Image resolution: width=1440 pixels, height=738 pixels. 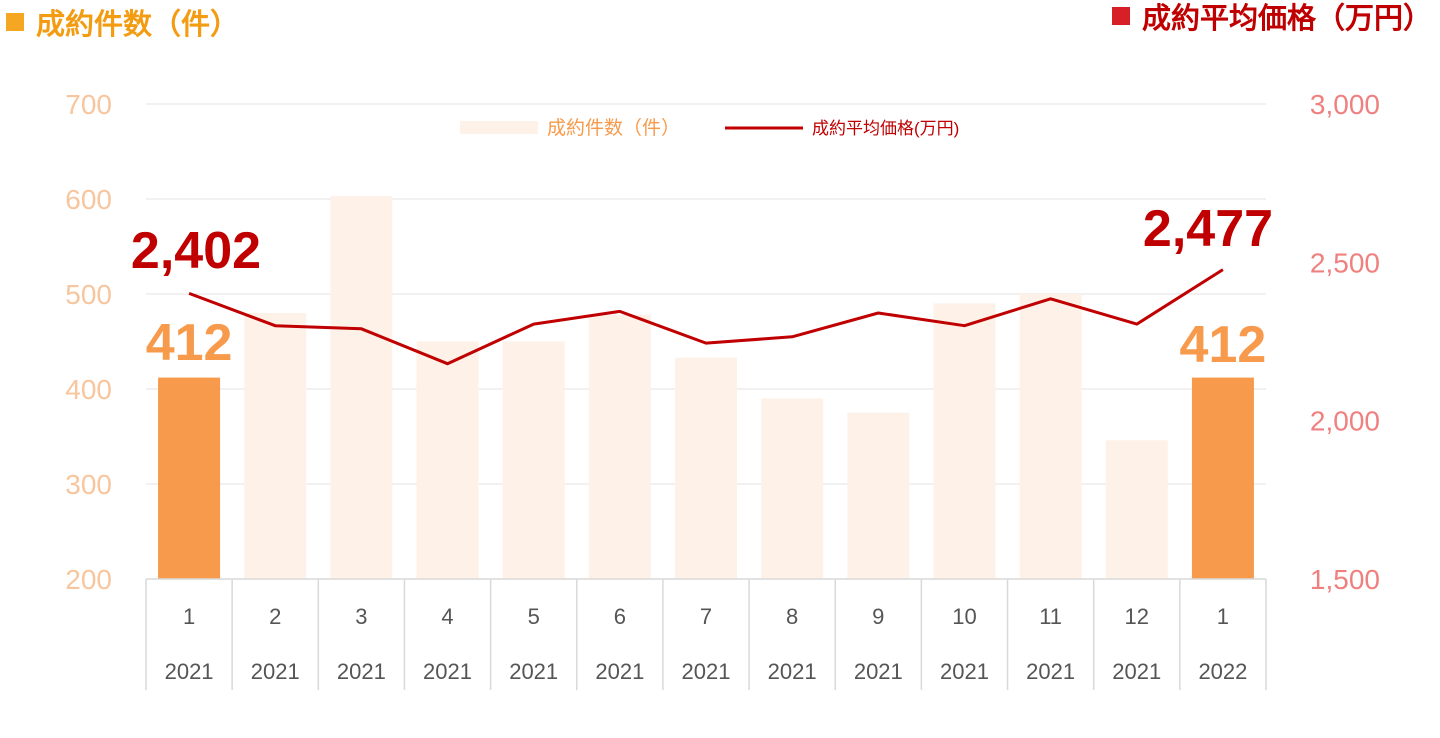 I want to click on category-month-label: 9, so click(x=878, y=616).